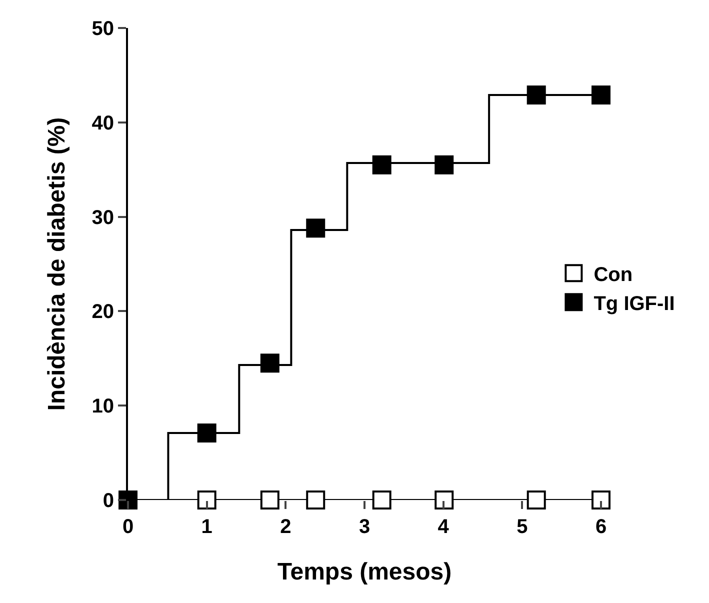 The image size is (709, 603). Describe the element at coordinates (56, 264) in the screenshot. I see `y-axis-title: Incidència de diabetis (%)` at that location.